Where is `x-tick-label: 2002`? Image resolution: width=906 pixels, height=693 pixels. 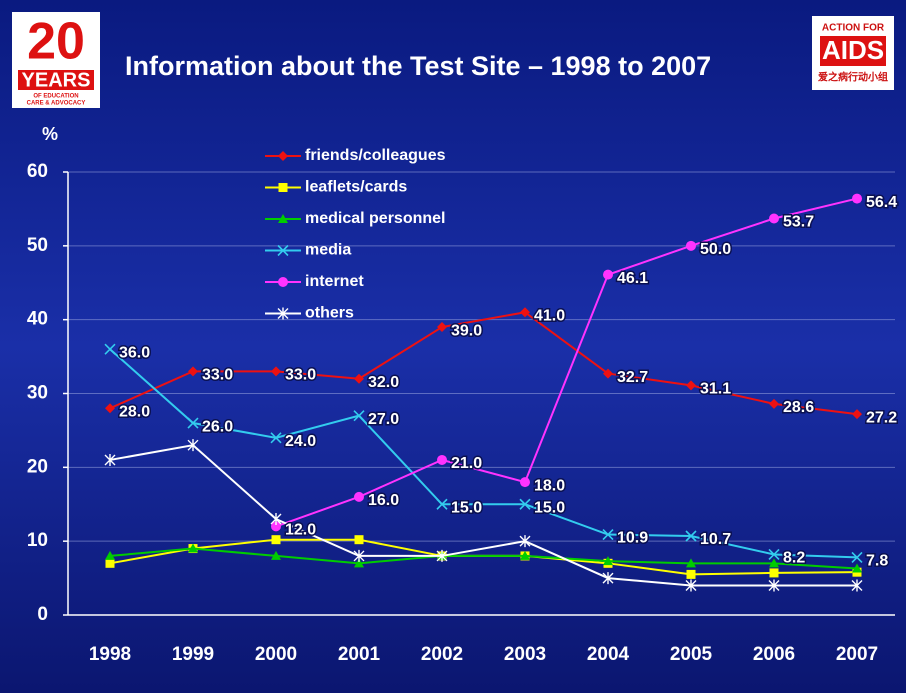
x-tick-label: 2002 is located at coordinates (442, 654).